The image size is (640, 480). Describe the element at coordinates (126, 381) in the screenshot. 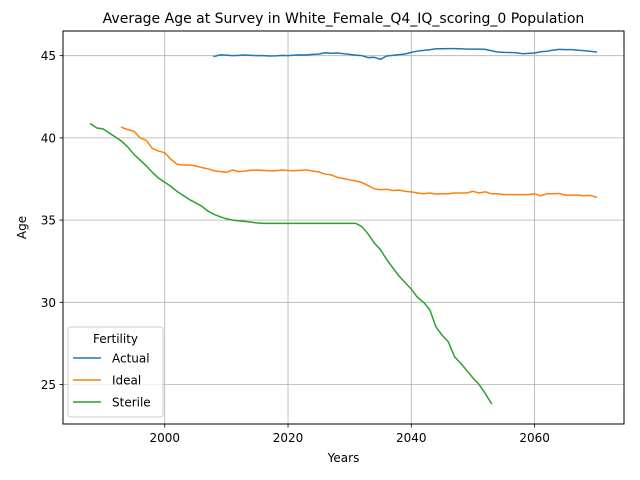

I see `legend-label-ideal: Ideal` at that location.